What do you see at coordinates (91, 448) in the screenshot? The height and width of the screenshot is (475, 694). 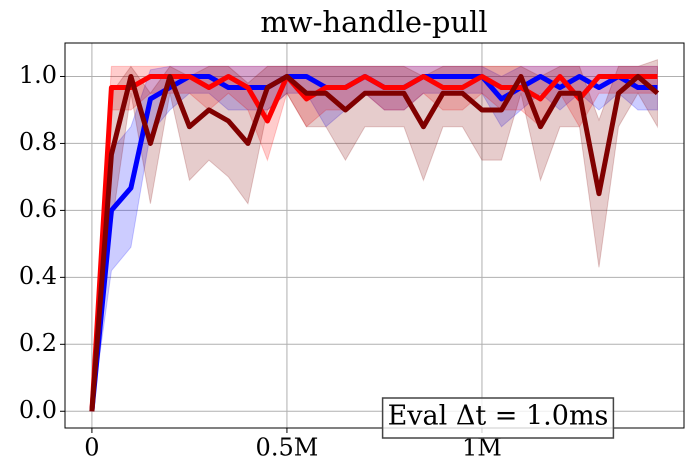 I see `x-tick-label: 0` at bounding box center [91, 448].